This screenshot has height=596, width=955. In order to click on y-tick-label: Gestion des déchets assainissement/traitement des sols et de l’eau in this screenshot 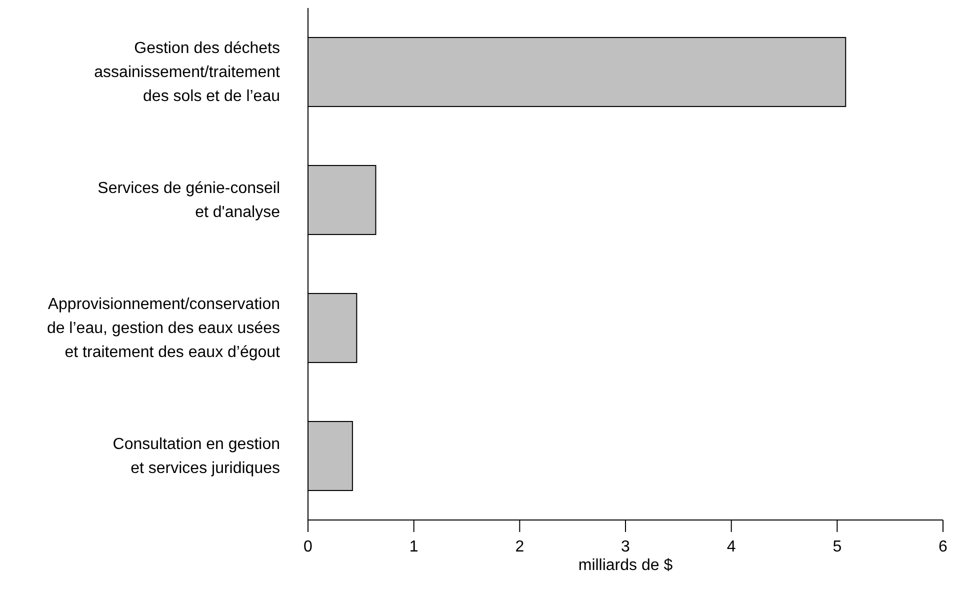, I will do `click(187, 72)`.